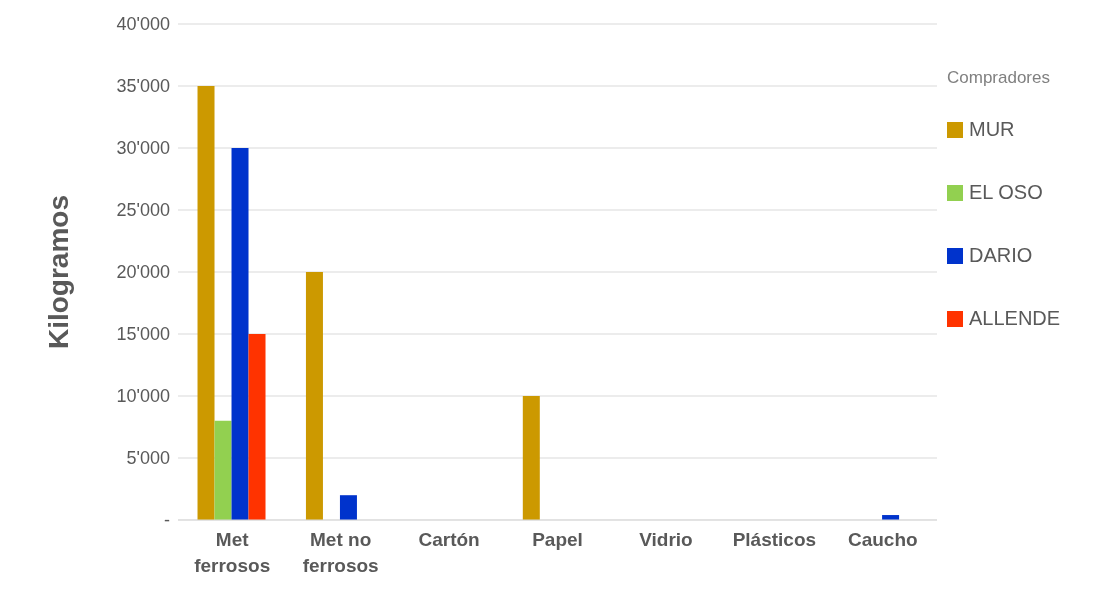 The width and height of the screenshot is (1105, 605). Describe the element at coordinates (666, 539) in the screenshot. I see `x-tick-label: Vidrio` at that location.